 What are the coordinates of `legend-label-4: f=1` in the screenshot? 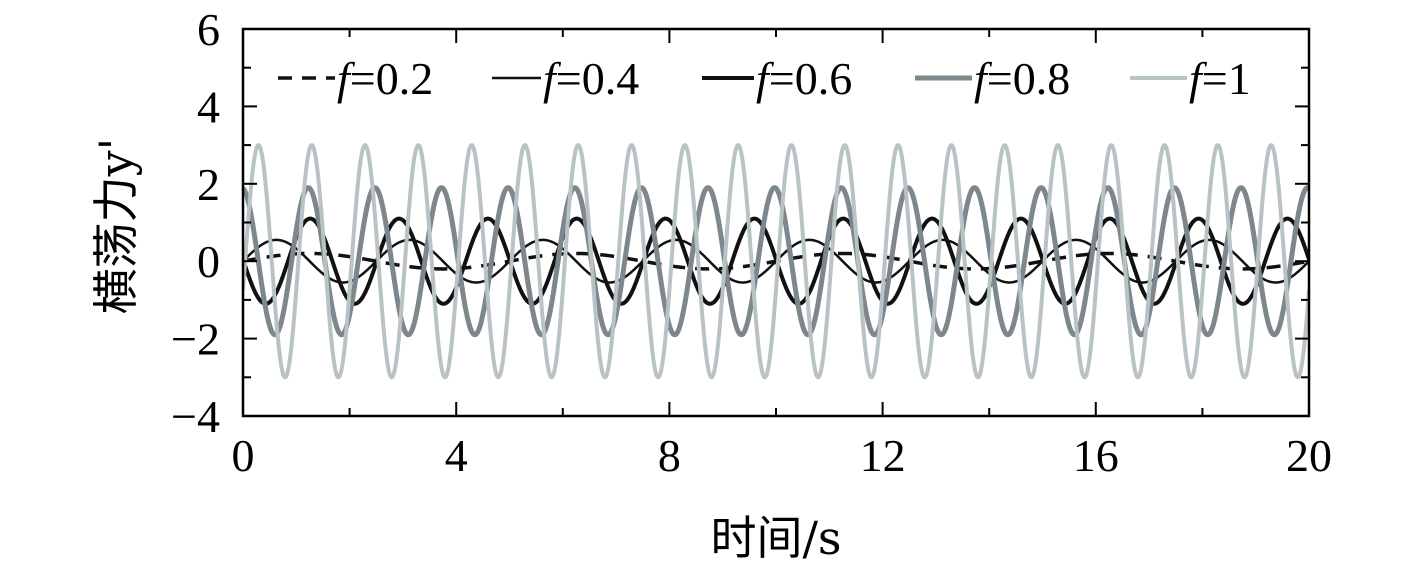 It's located at (1220, 78).